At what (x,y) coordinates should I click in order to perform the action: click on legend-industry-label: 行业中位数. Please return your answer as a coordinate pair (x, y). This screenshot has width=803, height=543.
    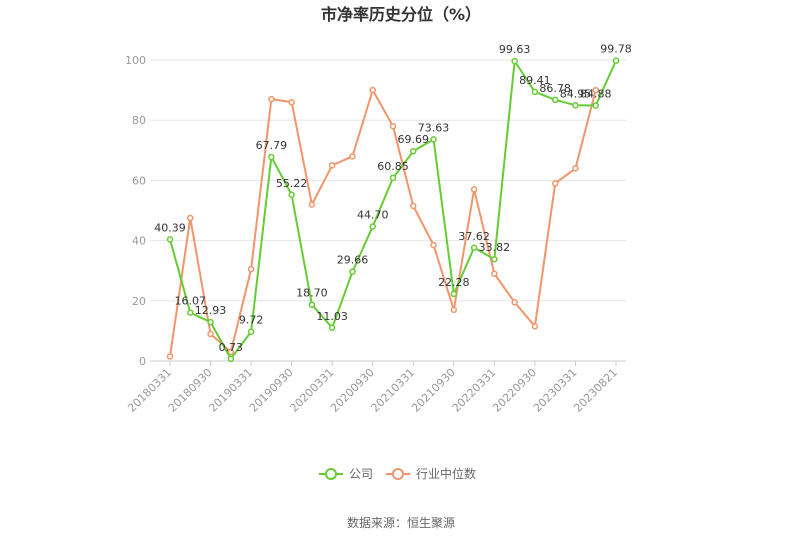
    Looking at the image, I should click on (446, 473).